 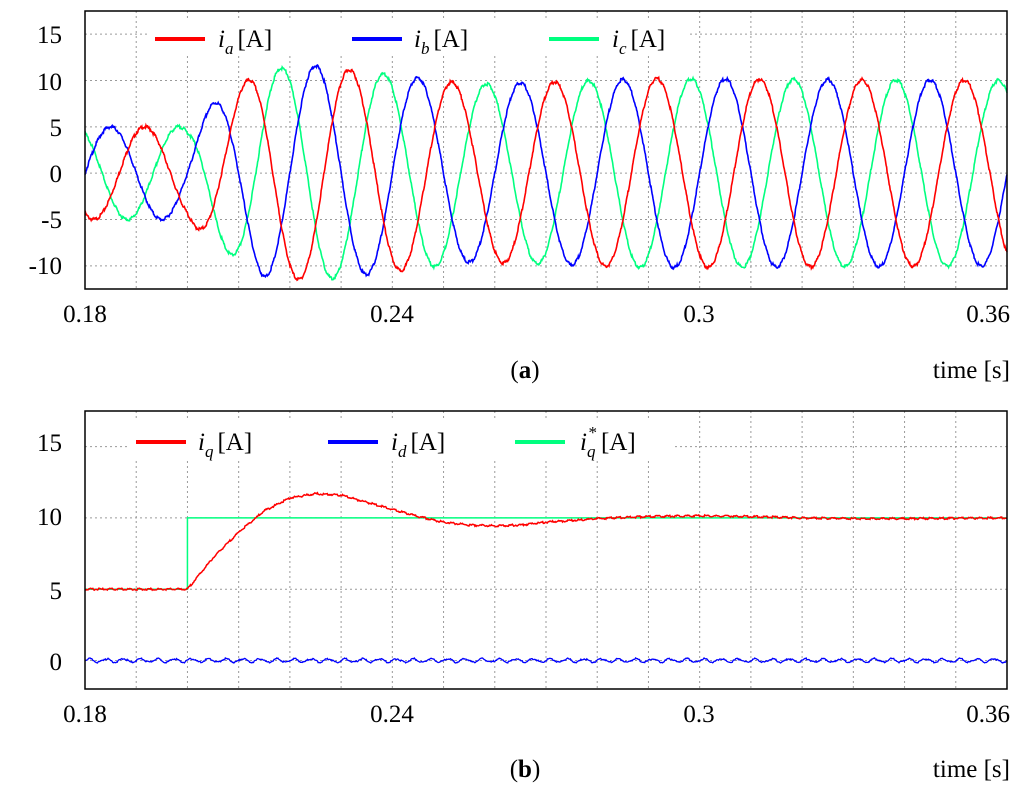 I want to click on panel-a-legend-bg, so click(x=420, y=38).